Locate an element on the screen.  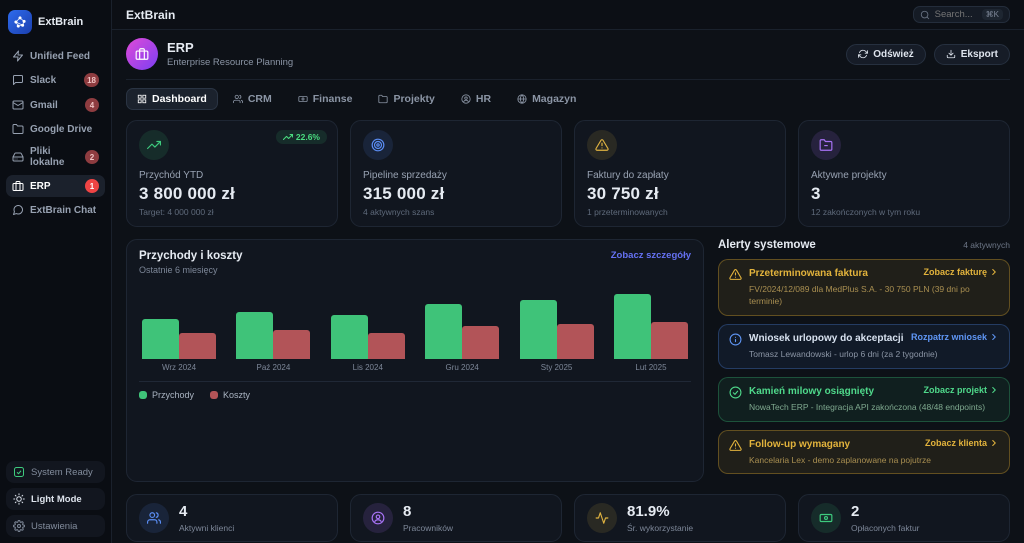
trending-up-icon is located at coordinates (154, 145).